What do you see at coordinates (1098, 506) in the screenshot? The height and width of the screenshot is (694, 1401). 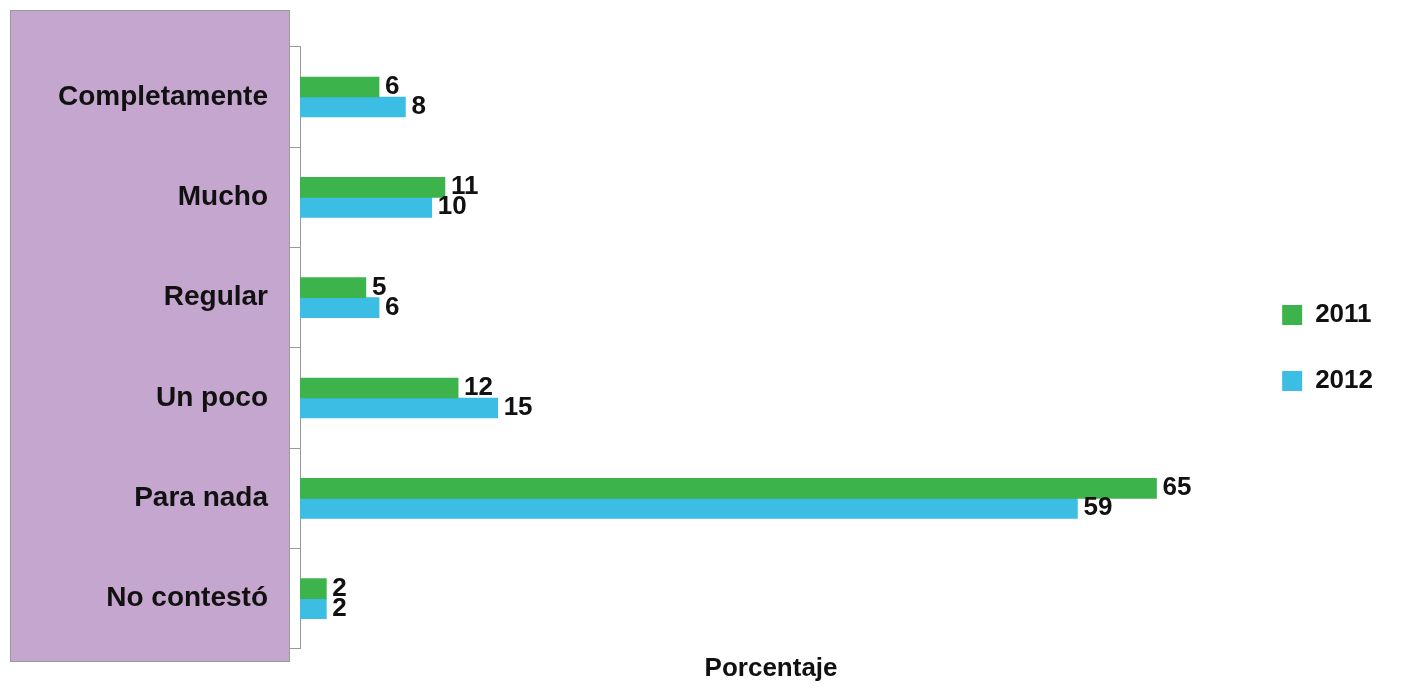 I see `data-label: 59` at bounding box center [1098, 506].